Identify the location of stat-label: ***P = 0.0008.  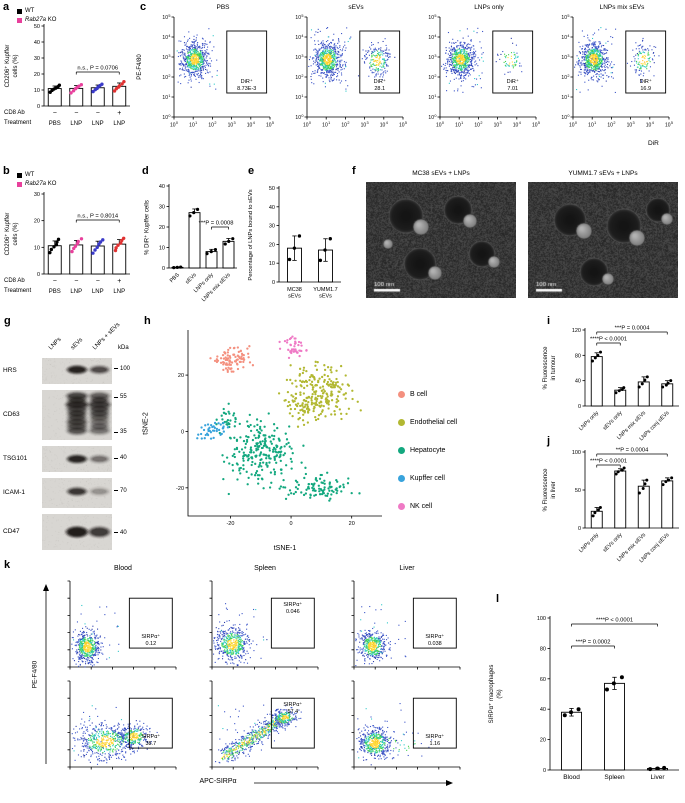
(216, 224).